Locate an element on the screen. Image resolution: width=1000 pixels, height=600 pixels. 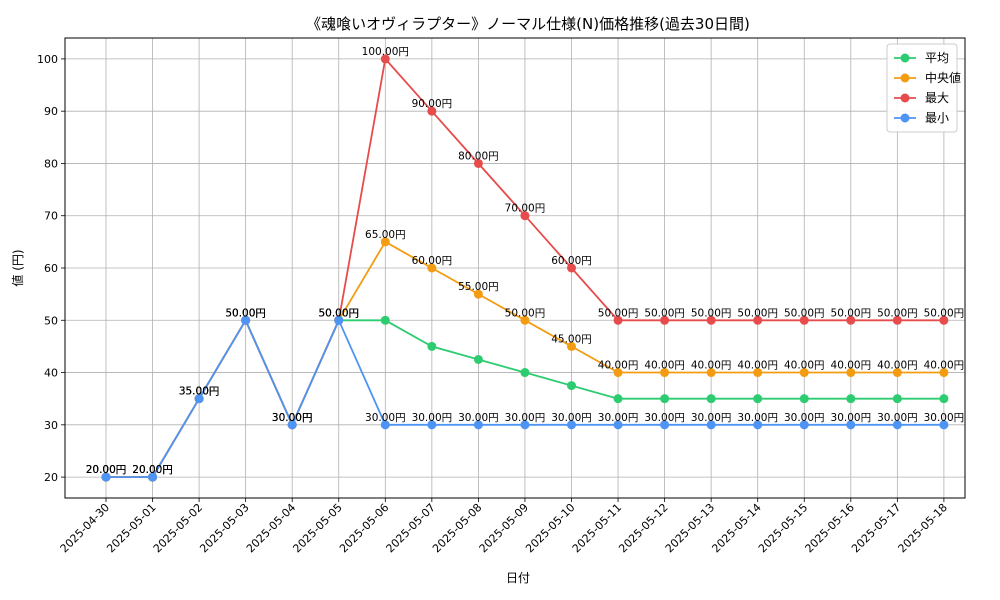
data-label: 45.00円 is located at coordinates (571, 339).